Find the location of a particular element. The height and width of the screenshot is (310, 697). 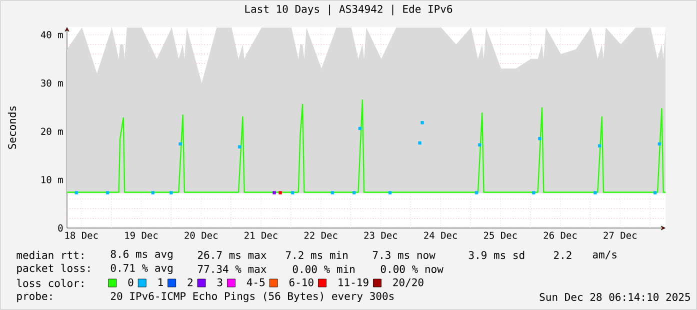

text: 0.00 % min is located at coordinates (323, 269).